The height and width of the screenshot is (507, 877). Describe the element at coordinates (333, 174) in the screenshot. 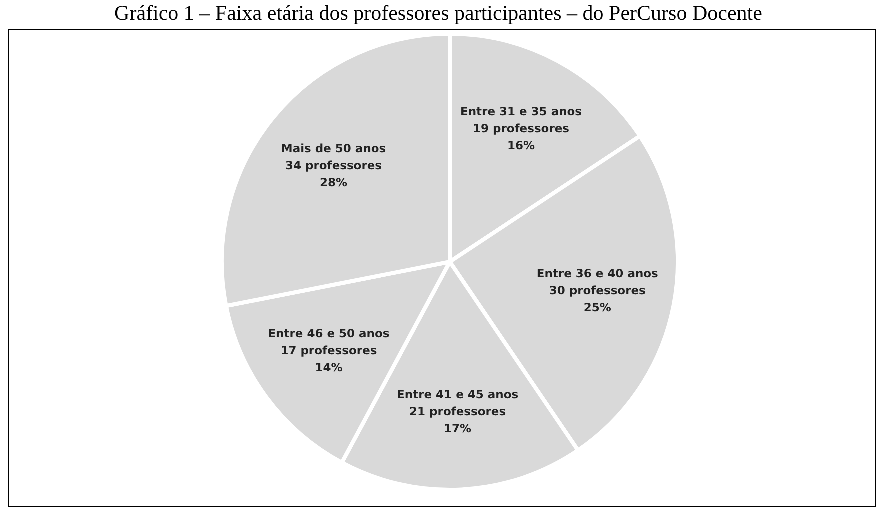

I see `data-label: 34 professores 28%` at that location.